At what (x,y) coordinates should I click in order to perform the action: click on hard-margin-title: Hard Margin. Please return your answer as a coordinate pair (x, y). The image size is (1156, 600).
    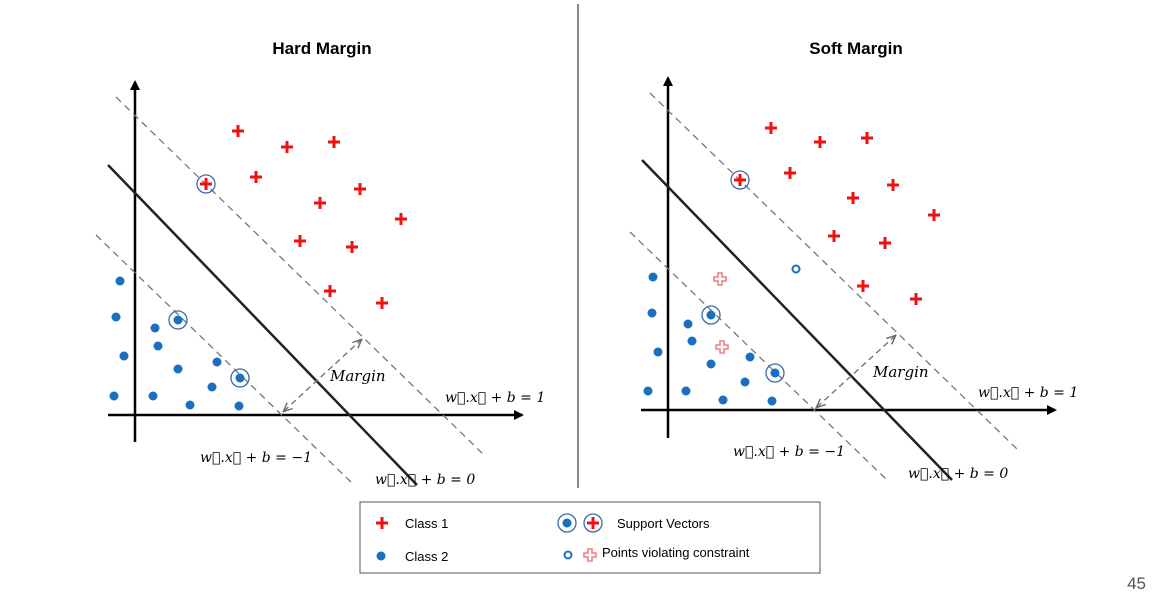
    Looking at the image, I should click on (321, 48).